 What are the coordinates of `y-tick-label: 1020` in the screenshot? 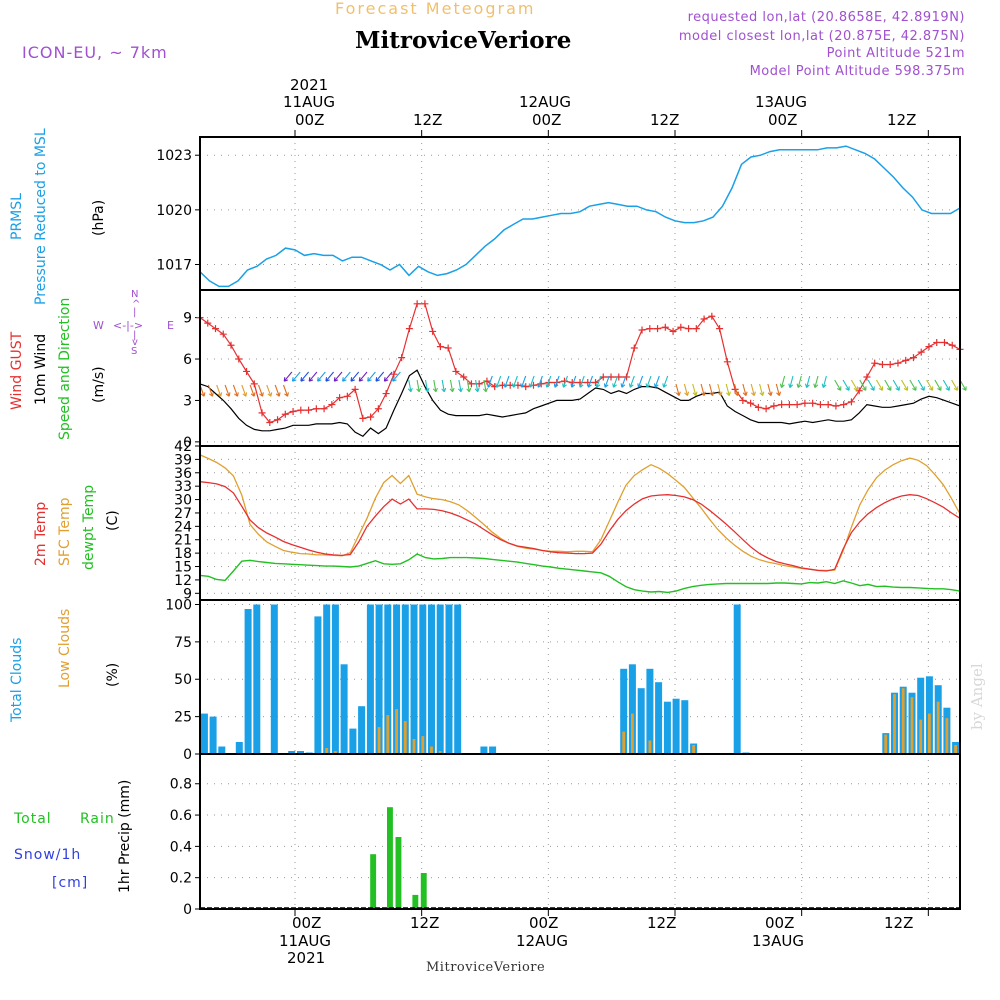 It's located at (174, 211).